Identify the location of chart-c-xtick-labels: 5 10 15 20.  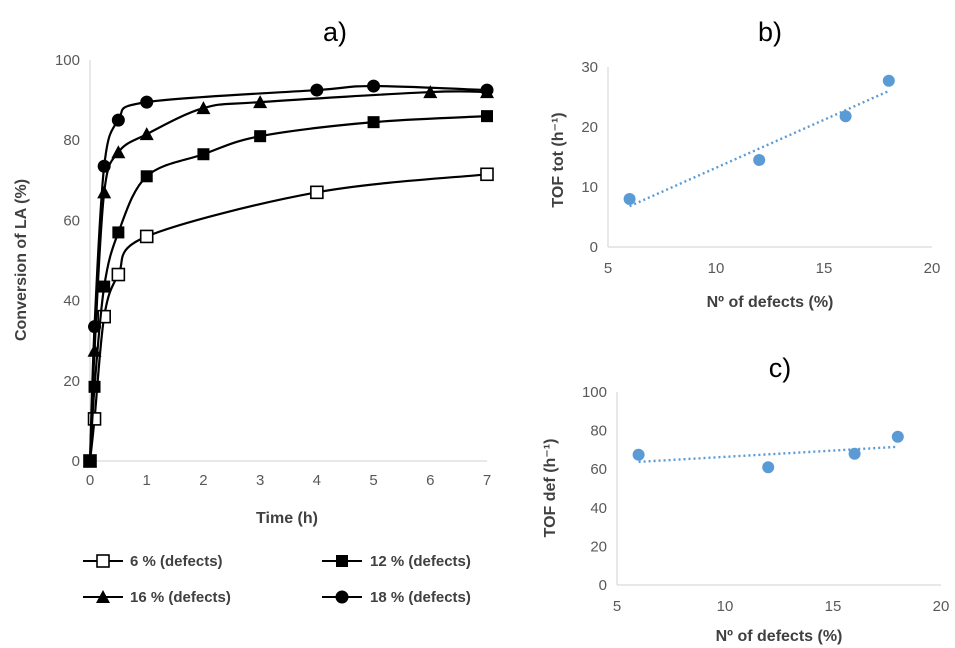
(781, 606).